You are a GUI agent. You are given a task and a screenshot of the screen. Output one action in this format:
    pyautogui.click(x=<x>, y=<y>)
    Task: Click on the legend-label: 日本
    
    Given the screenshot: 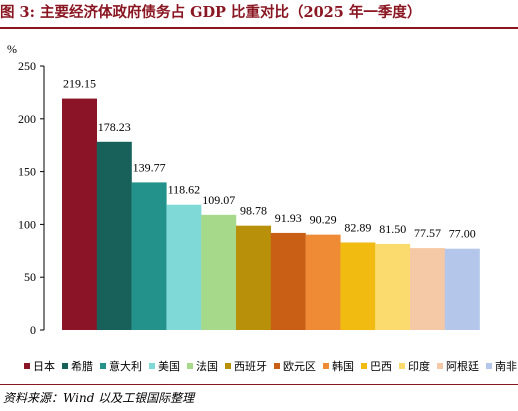 What is the action you would take?
    pyautogui.click(x=44, y=366)
    